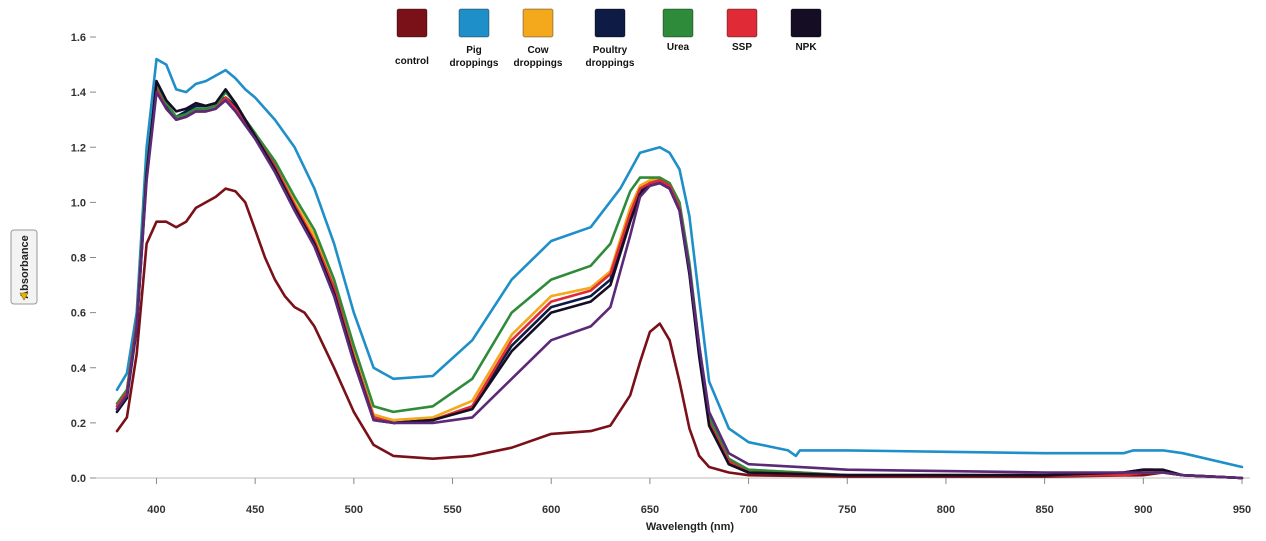  Describe the element at coordinates (551, 510) in the screenshot. I see `x-tick-label: 600` at that location.